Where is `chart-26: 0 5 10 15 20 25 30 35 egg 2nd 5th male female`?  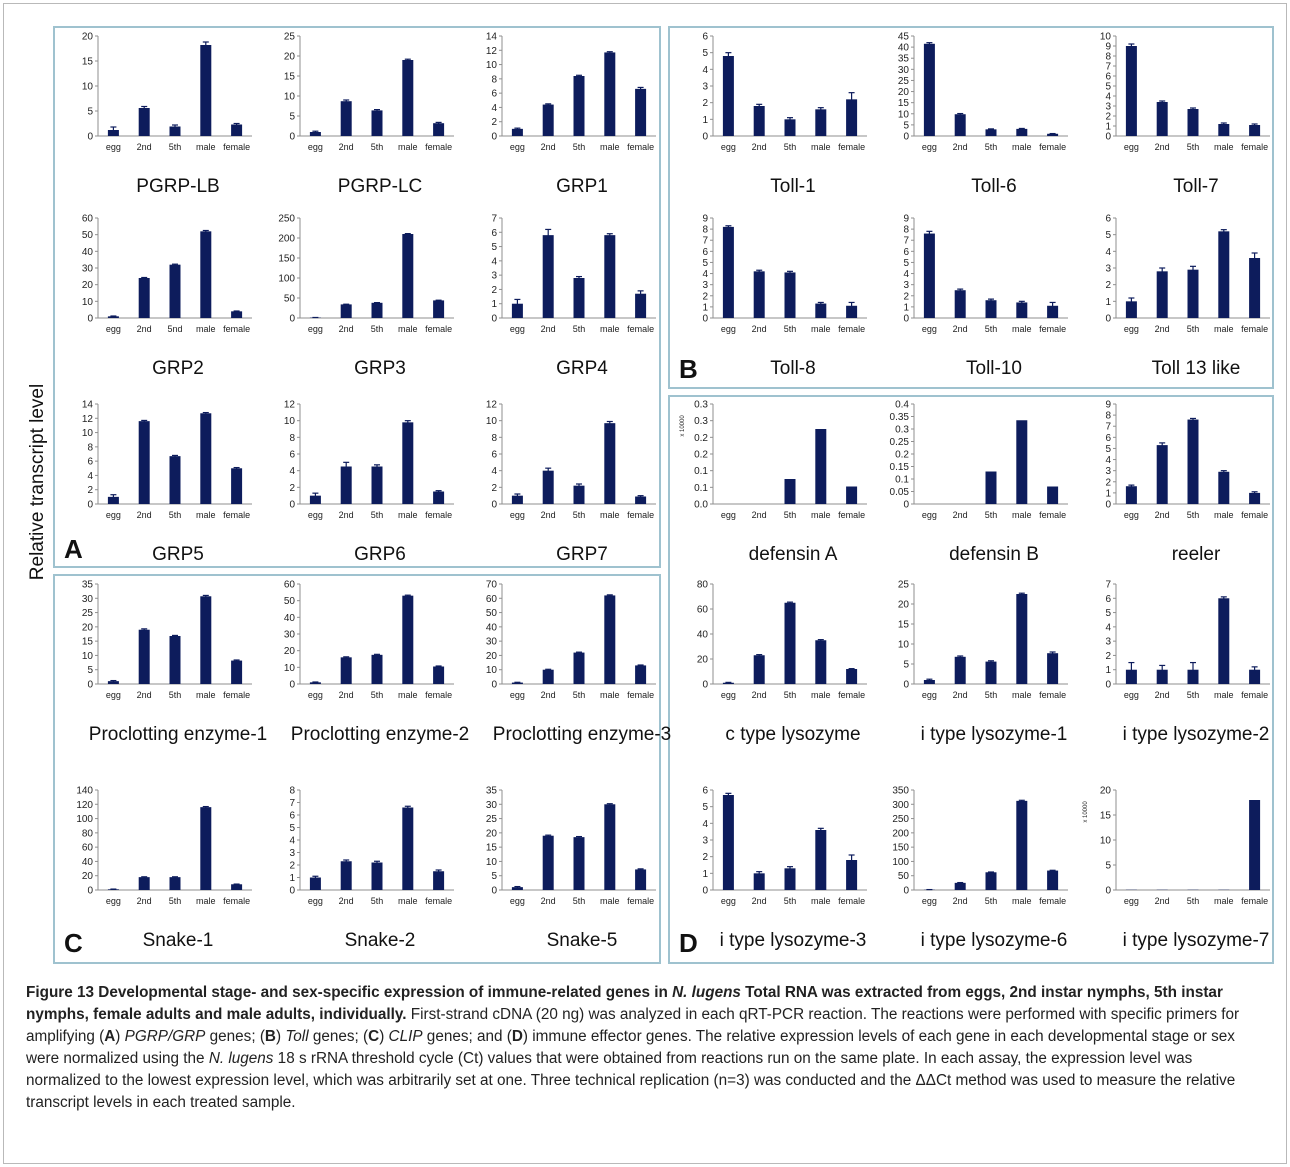 chart-26: 0 5 10 15 20 25 30 35 egg 2nd 5th male female is located at coordinates (563, 849).